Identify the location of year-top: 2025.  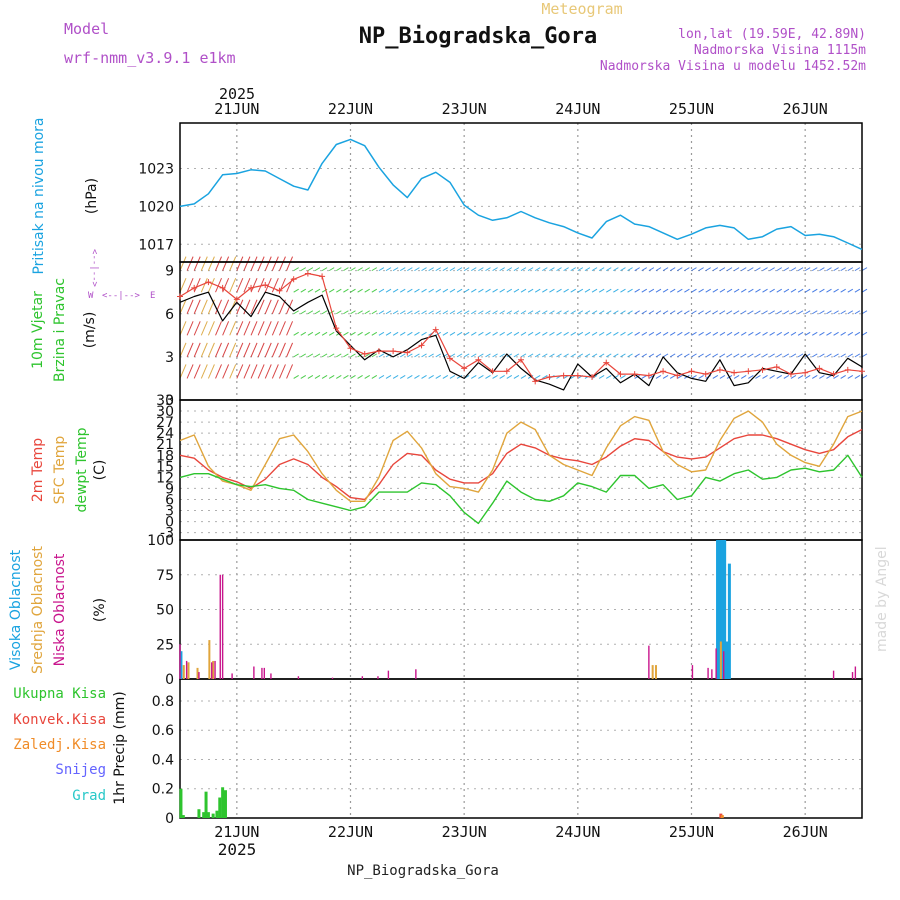
(237, 94).